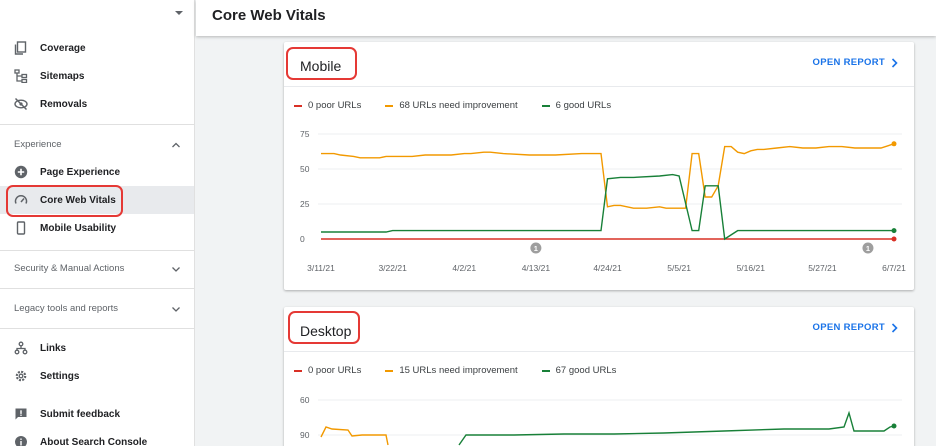 The height and width of the screenshot is (446, 936). What do you see at coordinates (176, 145) in the screenshot?
I see `chevron-up-icon` at bounding box center [176, 145].